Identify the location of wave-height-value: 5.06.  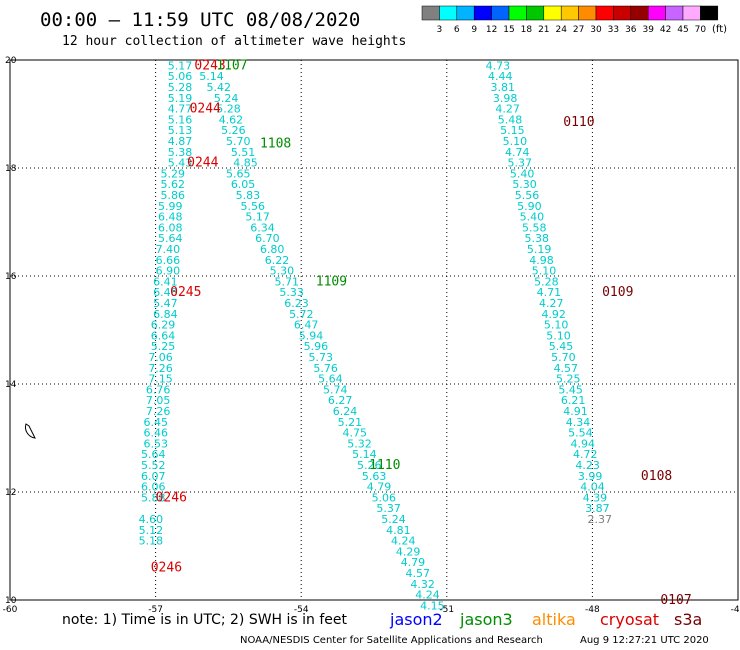
(180, 76).